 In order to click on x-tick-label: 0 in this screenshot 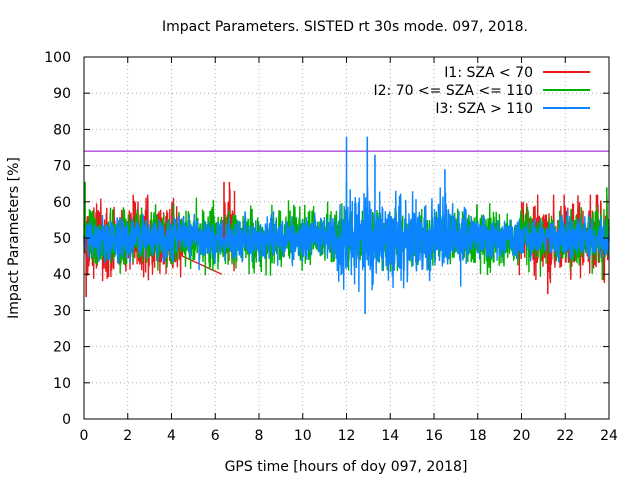, I will do `click(84, 436)`.